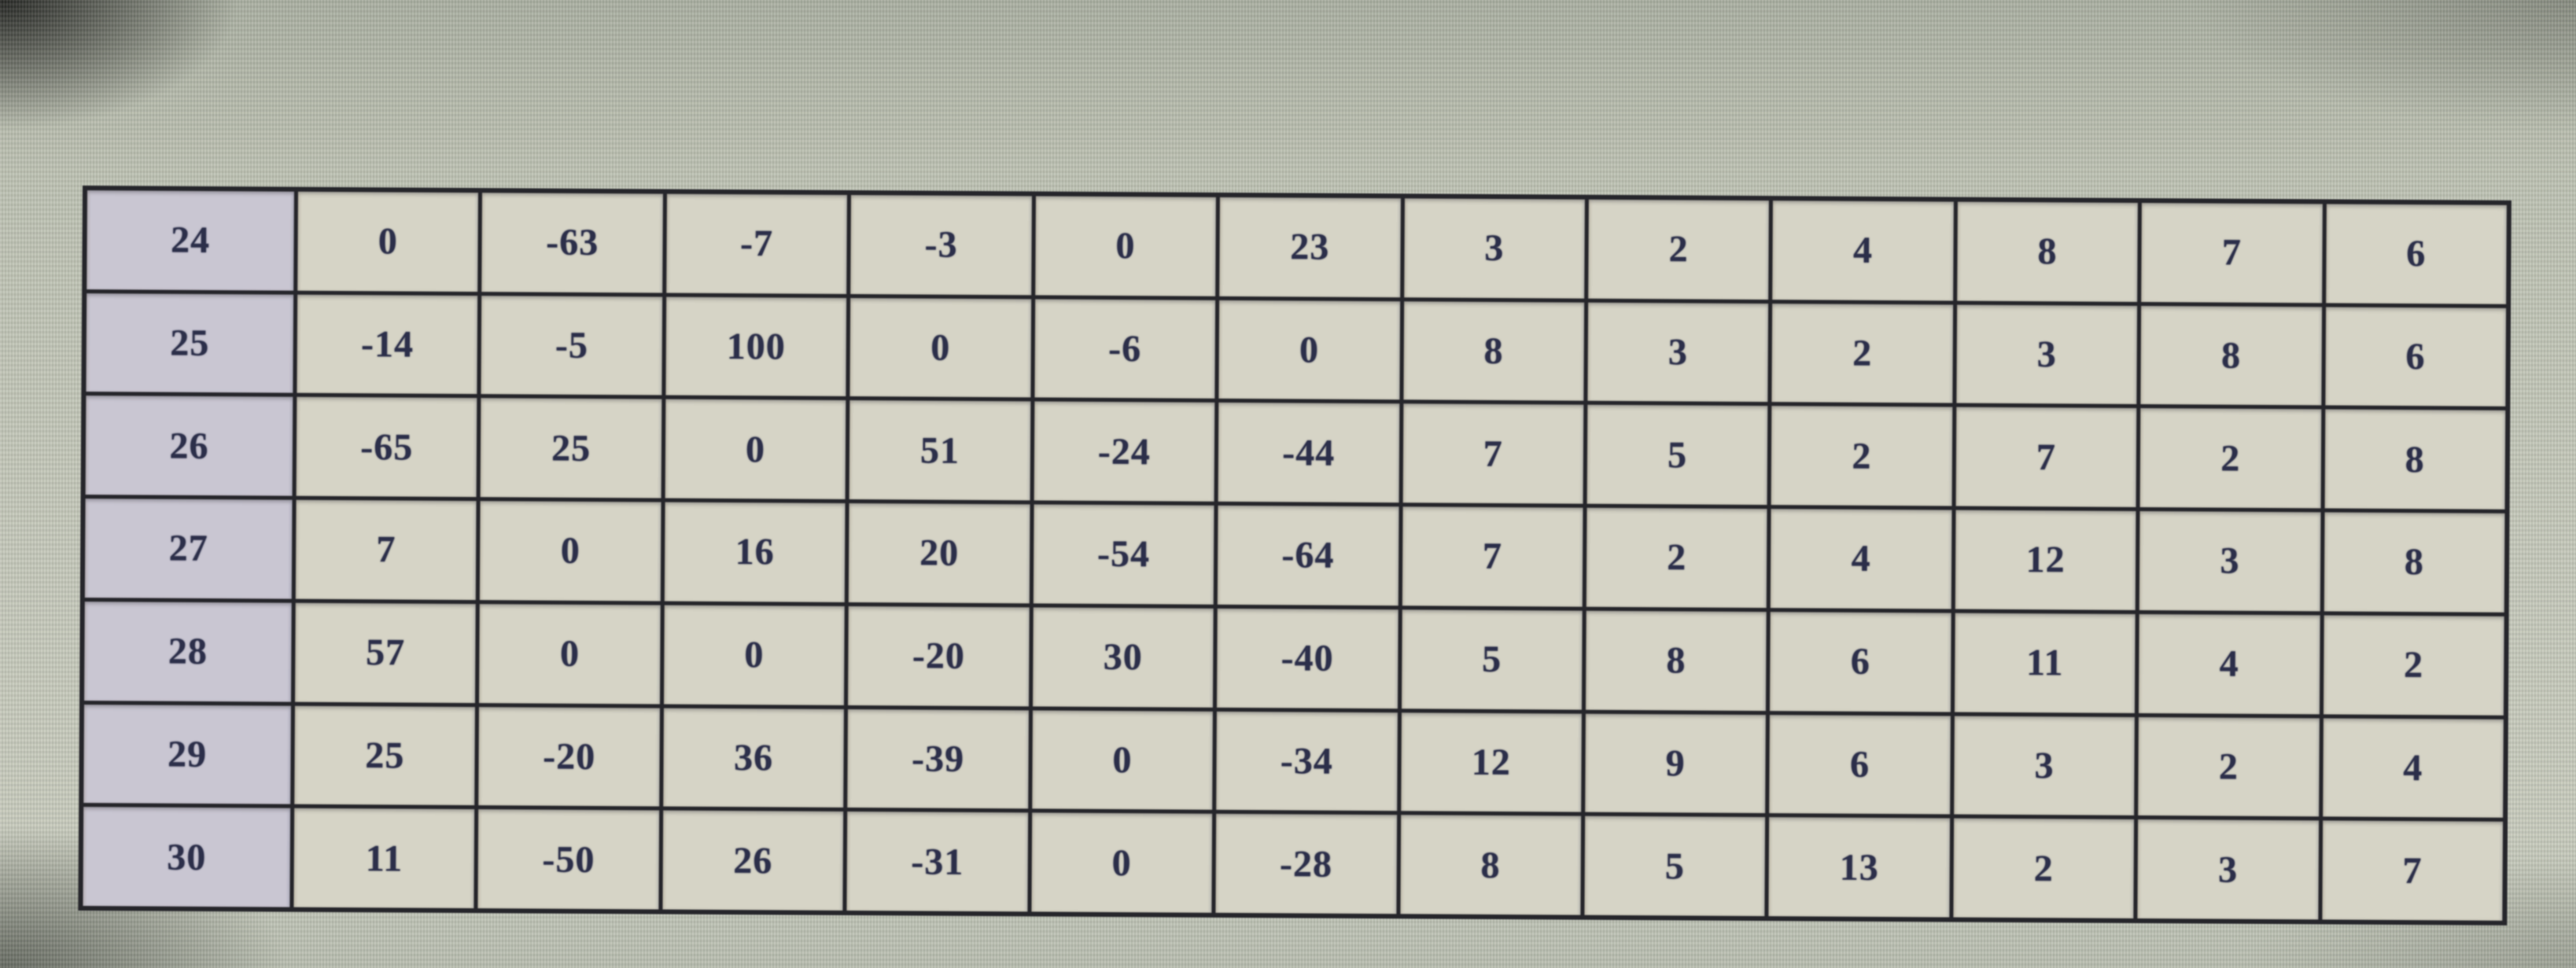  Describe the element at coordinates (1123, 657) in the screenshot. I see `table-cell: 30` at that location.